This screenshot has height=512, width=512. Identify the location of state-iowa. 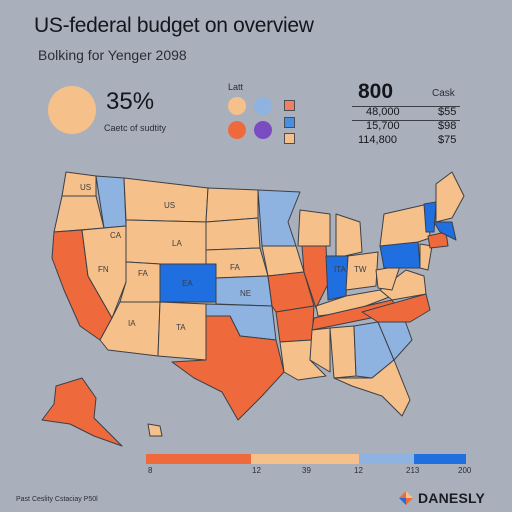
(283, 261).